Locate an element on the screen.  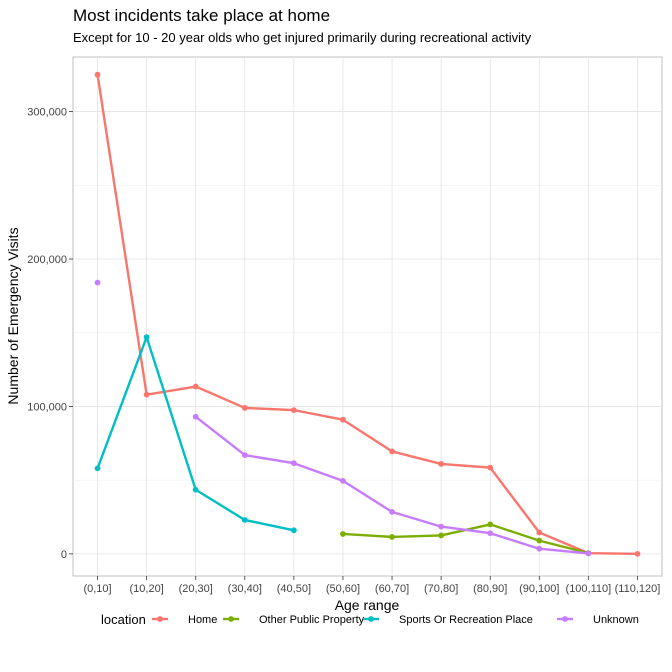
y-axis-title: Number of Emergency Visits is located at coordinates (13, 315).